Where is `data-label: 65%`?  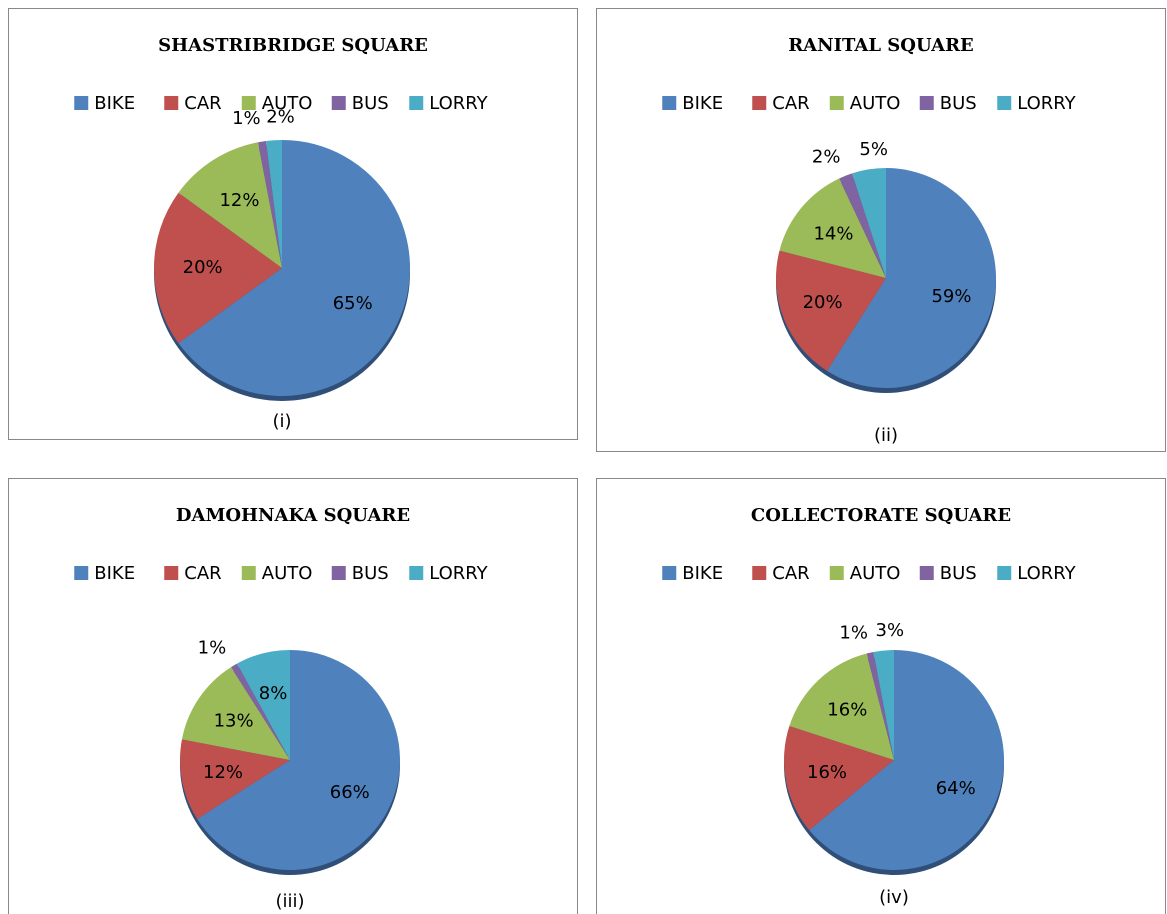 data-label: 65% is located at coordinates (353, 303).